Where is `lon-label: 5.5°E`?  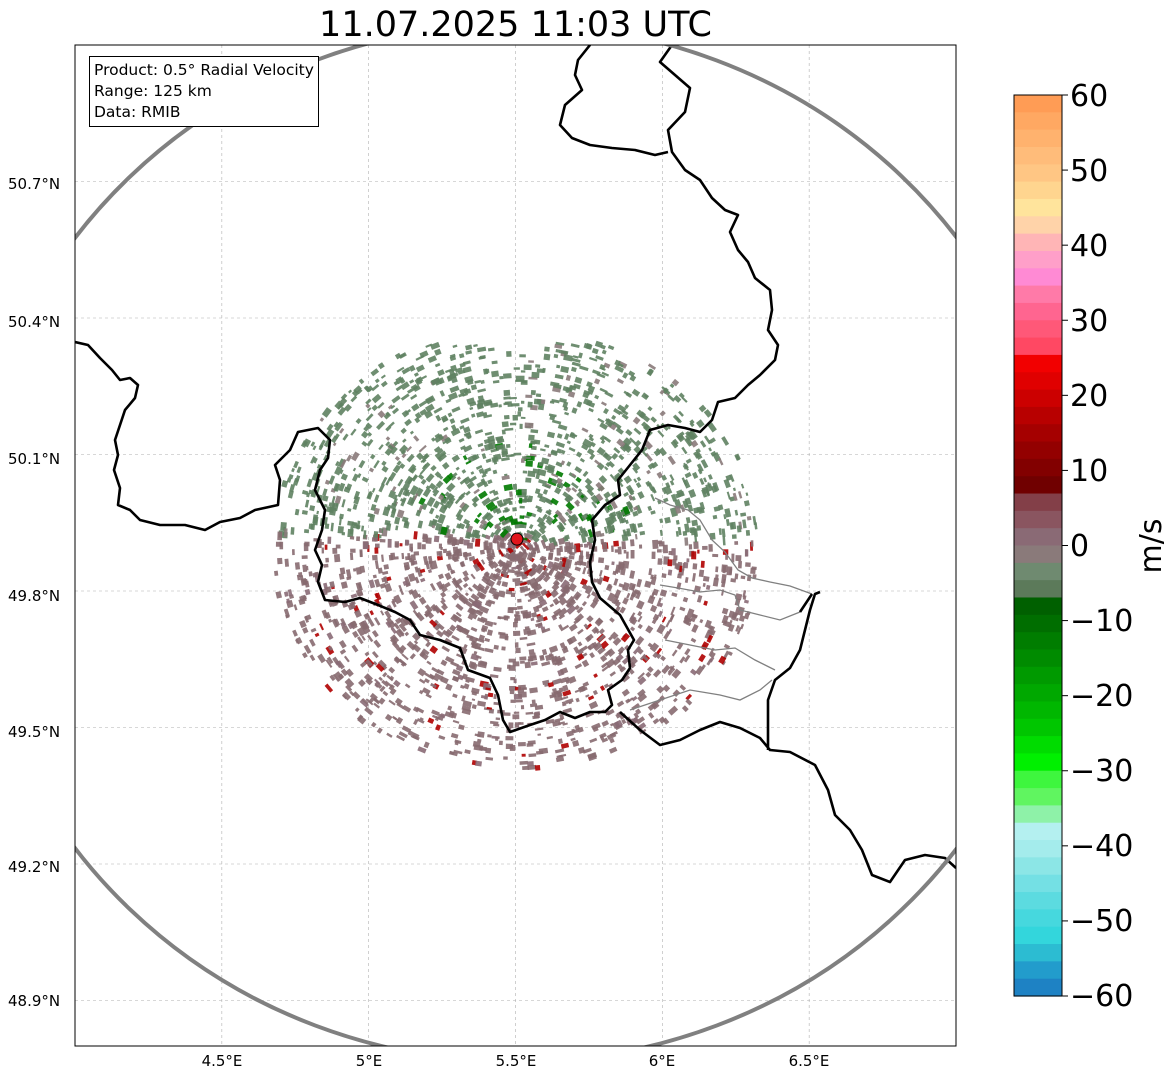
lon-label: 5.5°E is located at coordinates (516, 1061).